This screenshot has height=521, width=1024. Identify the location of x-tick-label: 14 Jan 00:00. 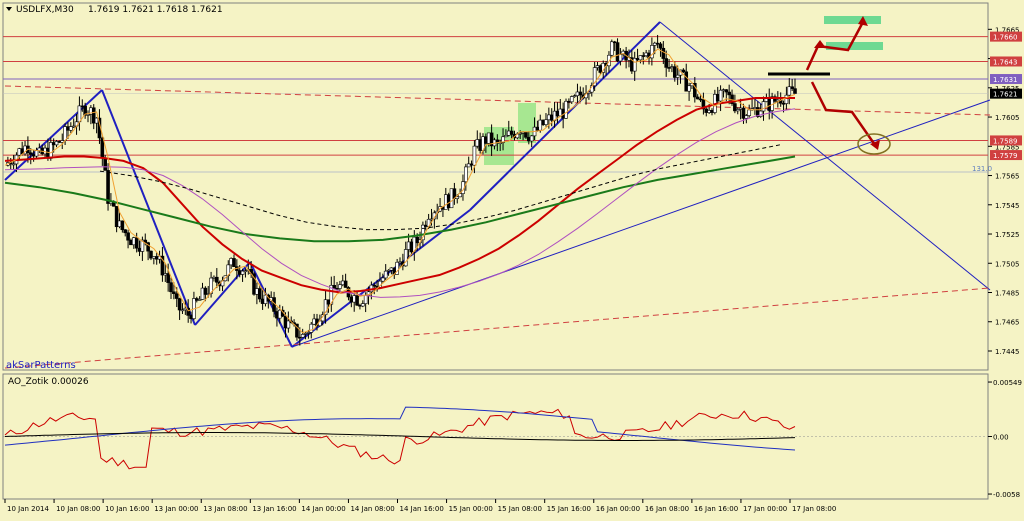
(323, 509).